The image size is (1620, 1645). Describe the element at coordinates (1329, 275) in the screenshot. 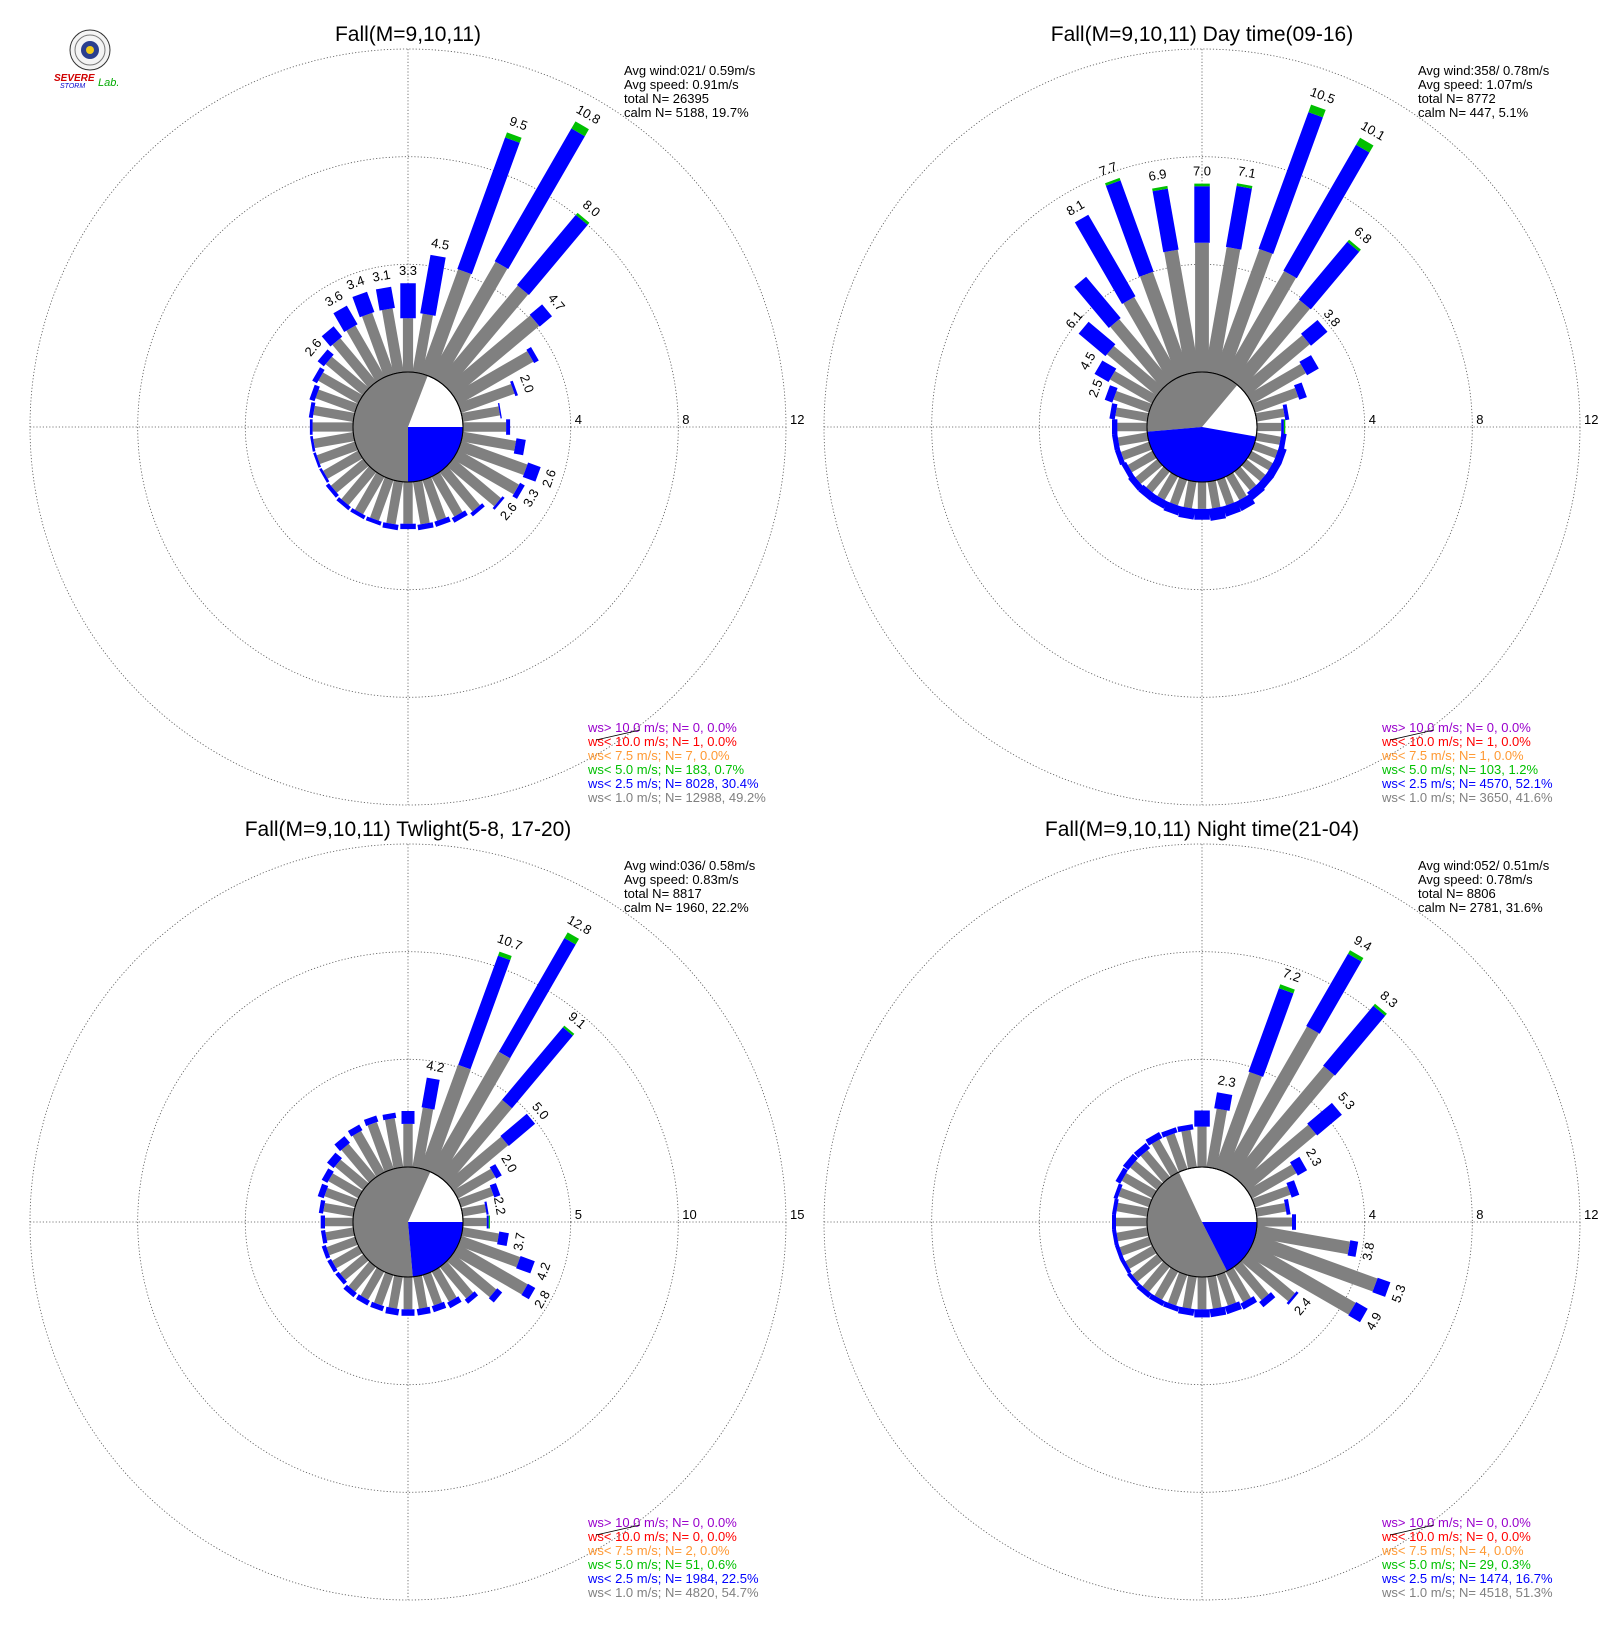

I see `bar-blue-dir40` at that location.